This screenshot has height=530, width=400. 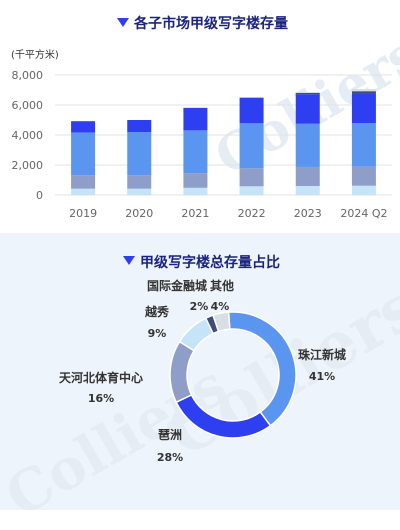 I want to click on slice-value-zhujiang: 41%, so click(x=322, y=376).